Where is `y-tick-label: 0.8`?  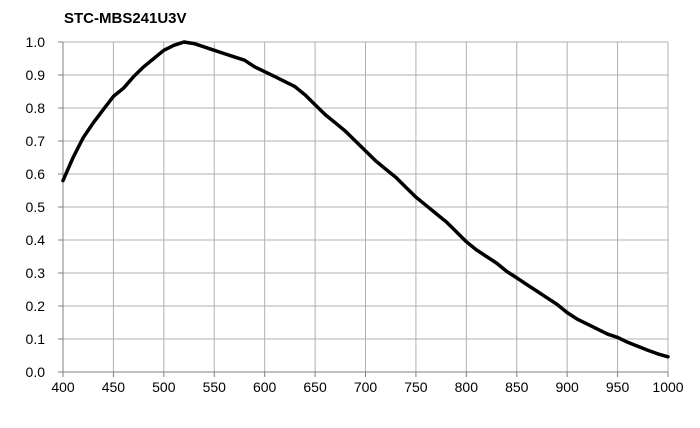 y-tick-label: 0.8 is located at coordinates (36, 108).